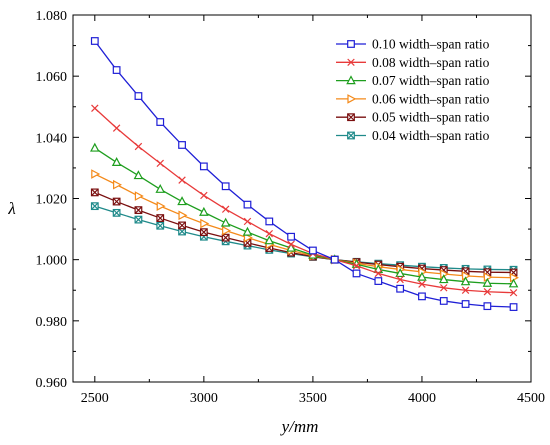 This screenshot has height=445, width=550. What do you see at coordinates (313, 398) in the screenshot?
I see `x-tick-label: 3500` at bounding box center [313, 398].